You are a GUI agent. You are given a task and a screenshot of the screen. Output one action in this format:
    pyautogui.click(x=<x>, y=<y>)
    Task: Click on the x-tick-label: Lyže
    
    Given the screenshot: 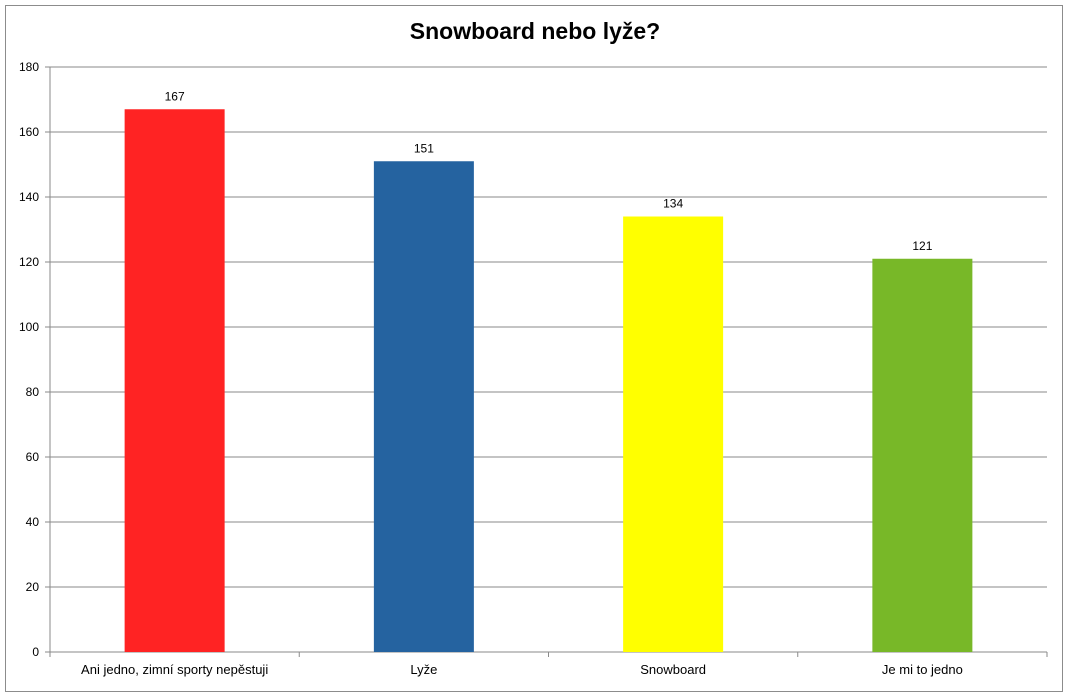 What is the action you would take?
    pyautogui.click(x=423, y=669)
    